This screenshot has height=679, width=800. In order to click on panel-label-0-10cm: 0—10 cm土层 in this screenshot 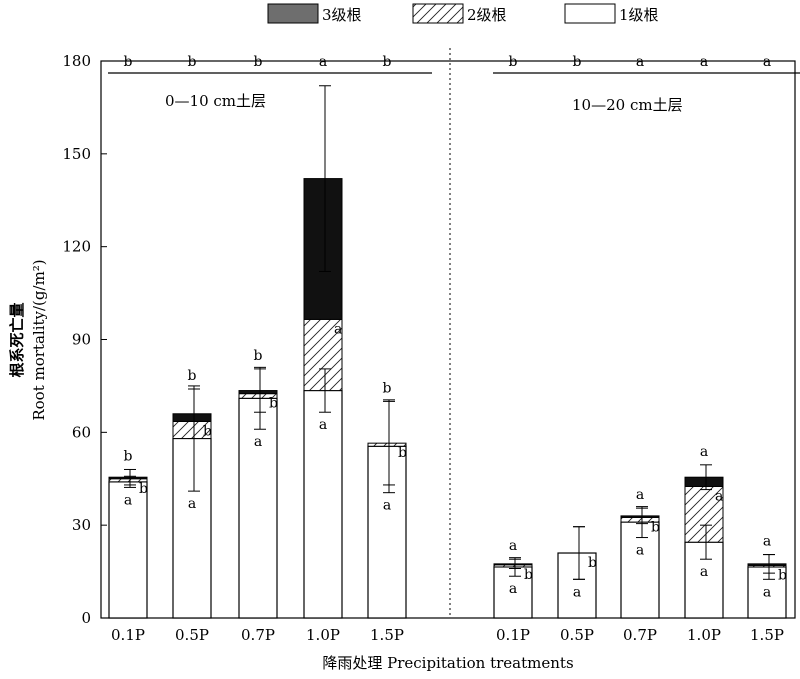, I will do `click(215, 101)`.